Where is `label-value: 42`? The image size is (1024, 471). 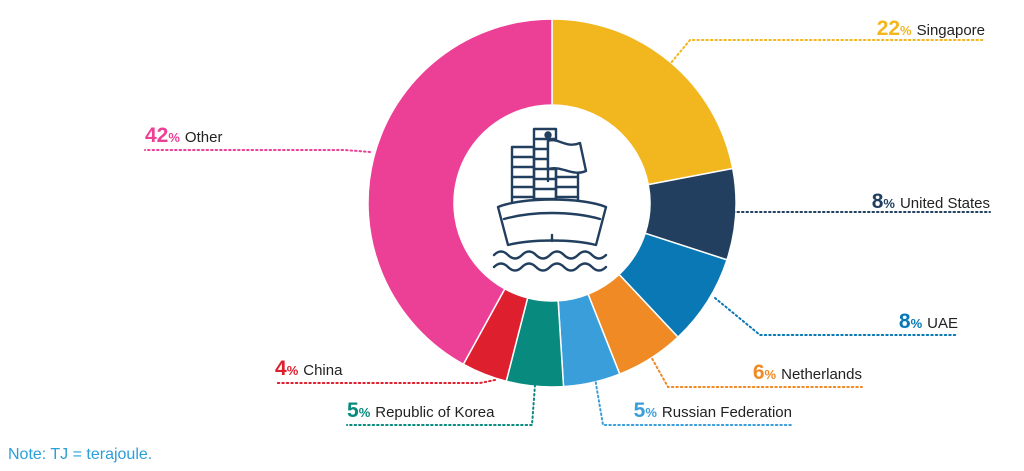
label-value: 42 is located at coordinates (156, 135).